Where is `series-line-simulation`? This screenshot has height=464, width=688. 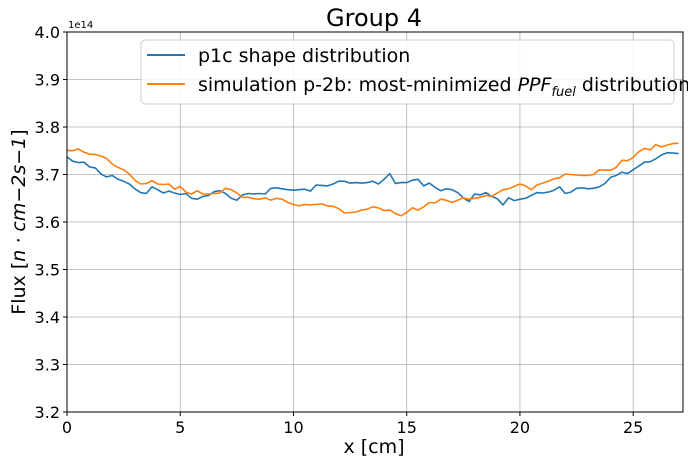
series-line-simulation is located at coordinates (372, 179).